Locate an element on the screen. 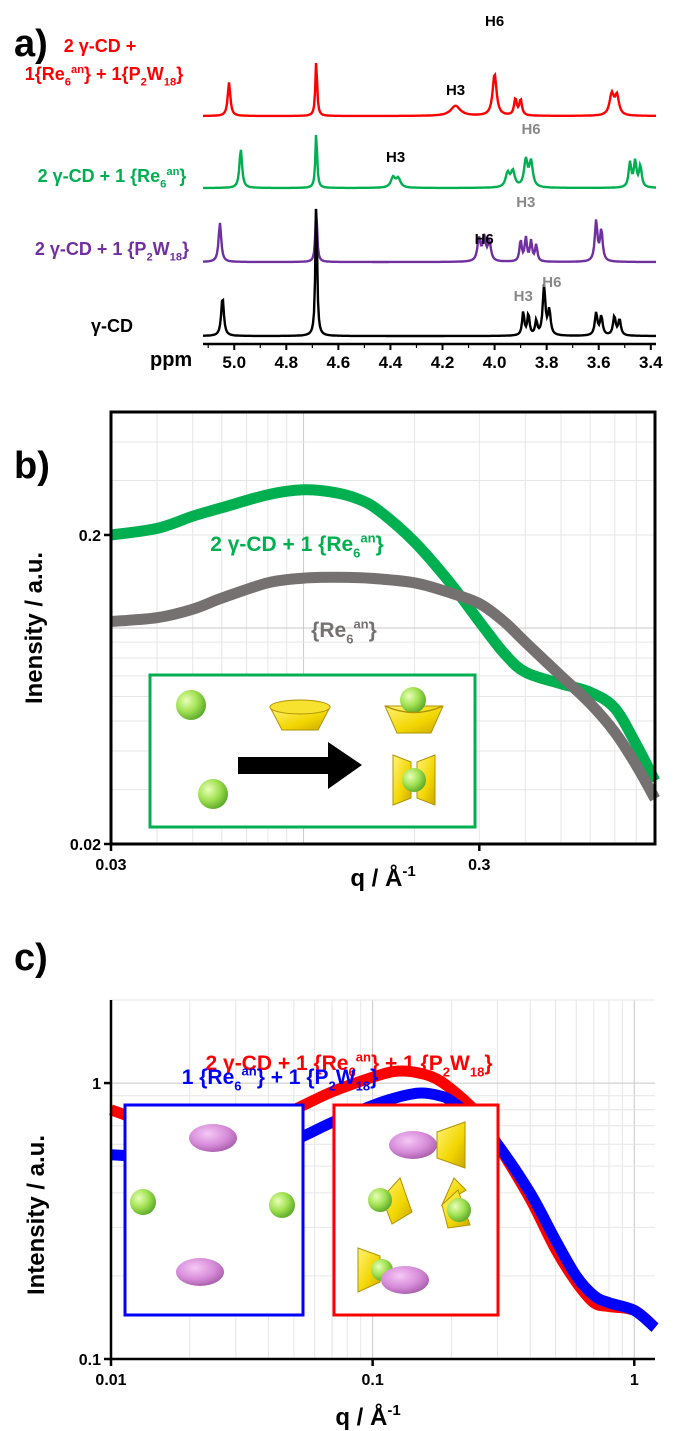 The height and width of the screenshot is (1431, 688). nmr-spectra is located at coordinates (429, 200).